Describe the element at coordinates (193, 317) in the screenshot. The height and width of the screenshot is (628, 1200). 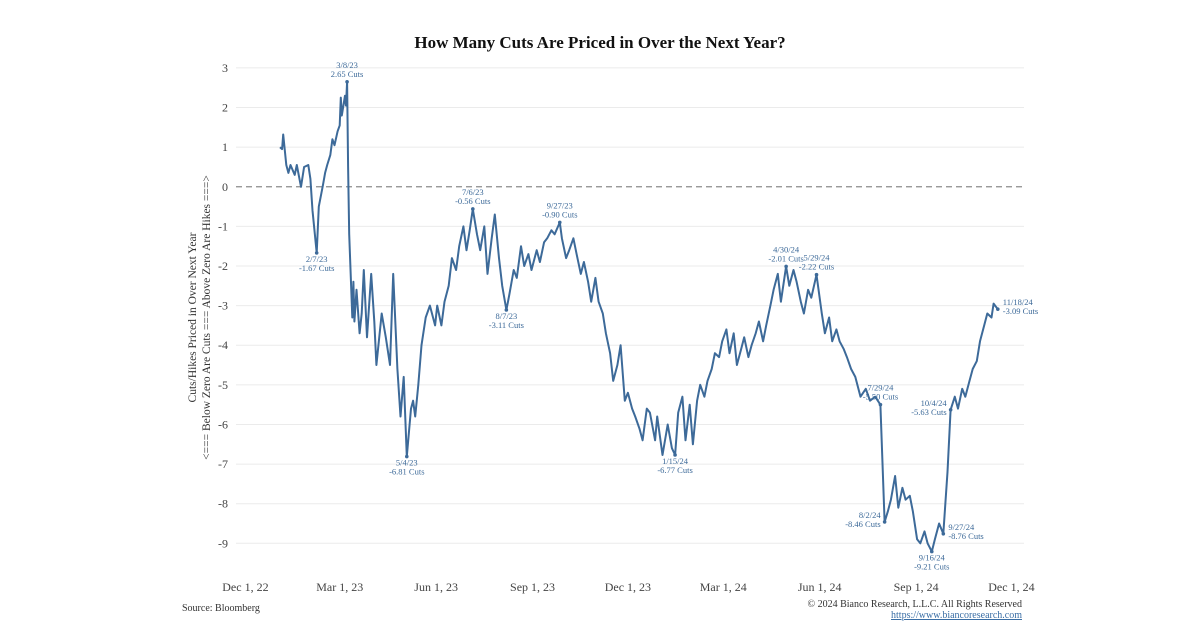
I see `y-axis-label: Cuts/Hikes Priced in Over Next Year` at that location.